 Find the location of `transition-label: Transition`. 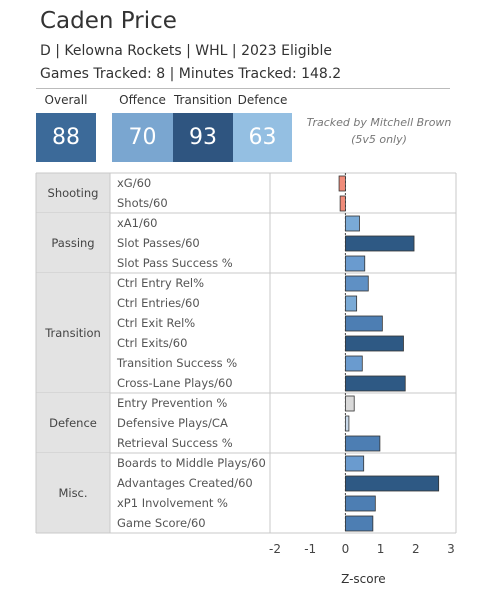

transition-label: Transition is located at coordinates (203, 100).